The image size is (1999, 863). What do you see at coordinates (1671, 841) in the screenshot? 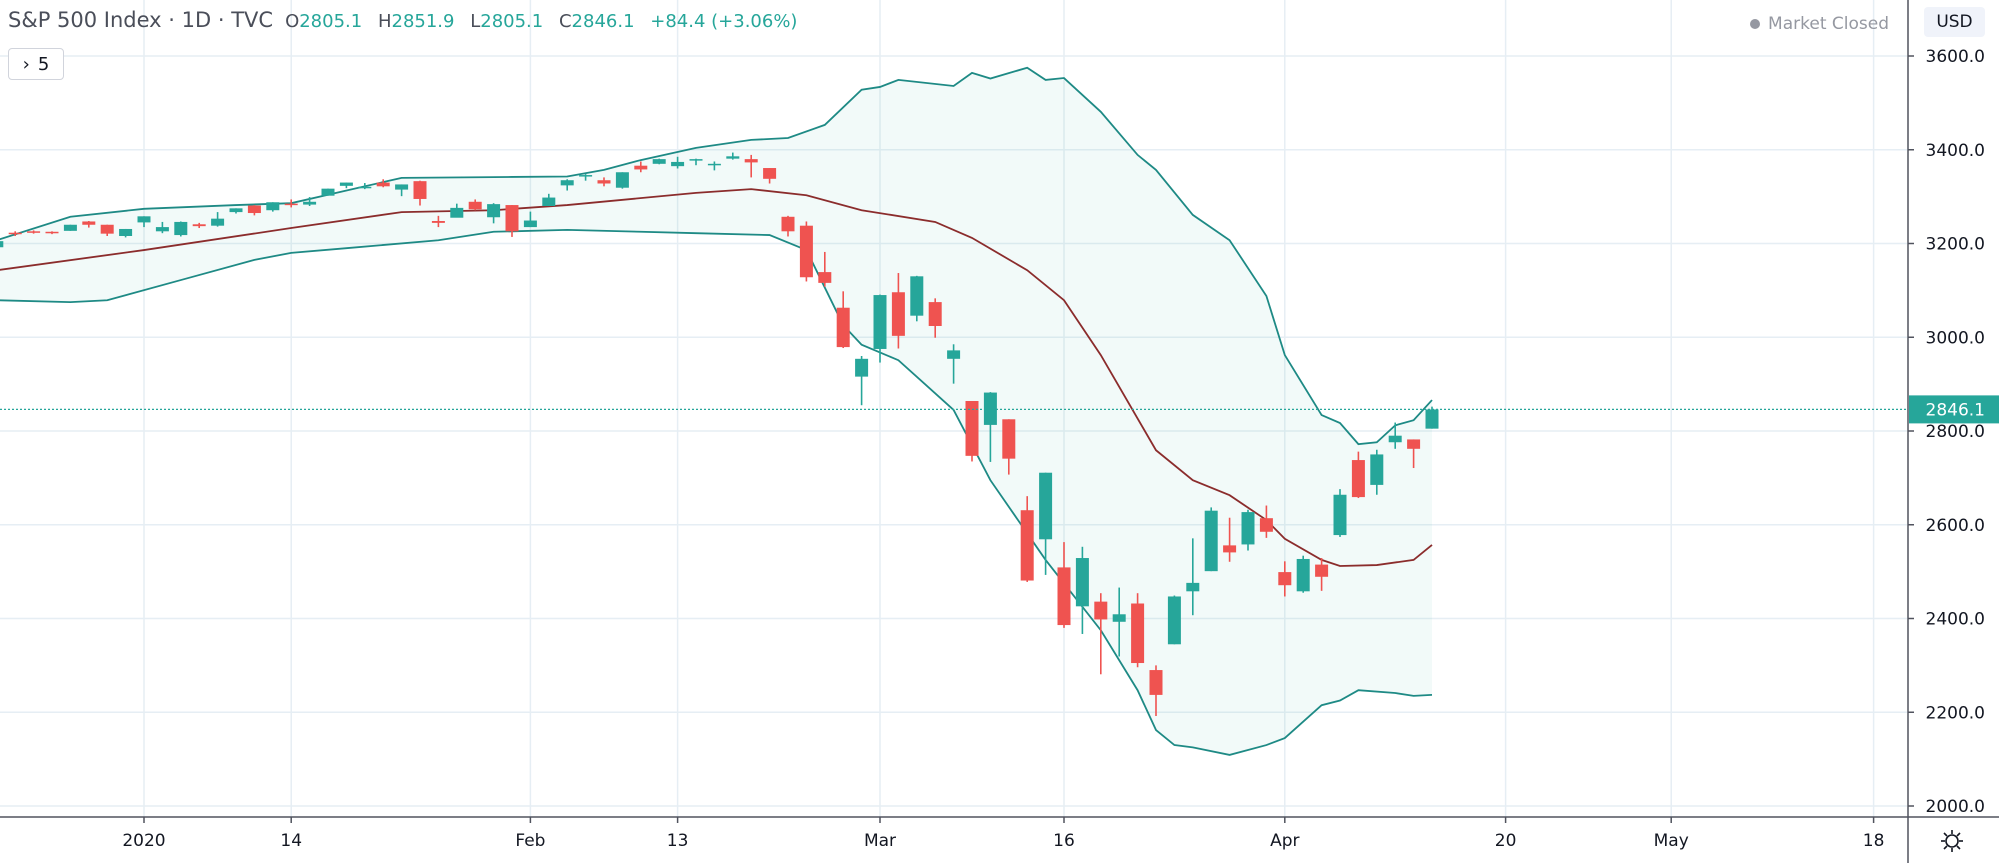
I see `time-tick-label: May` at bounding box center [1671, 841].